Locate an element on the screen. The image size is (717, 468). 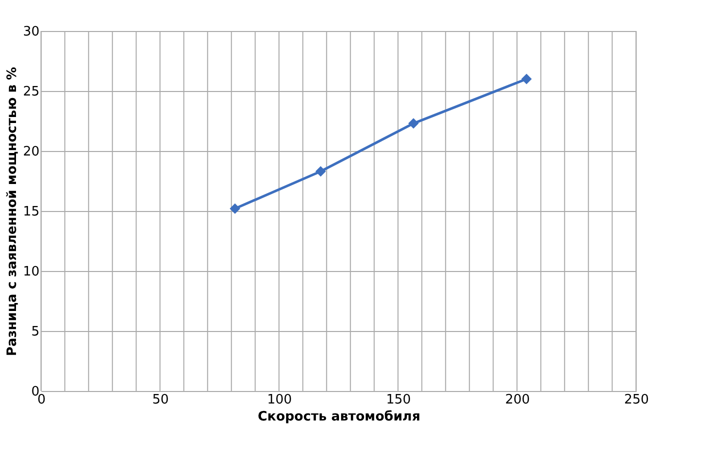
y-tick-label: 30 is located at coordinates (31, 32).